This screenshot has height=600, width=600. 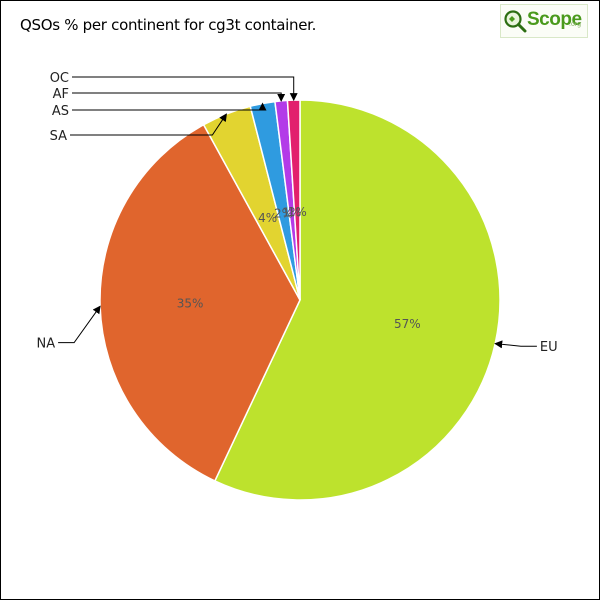 What do you see at coordinates (58, 136) in the screenshot?
I see `category-label-sa: SA` at bounding box center [58, 136].